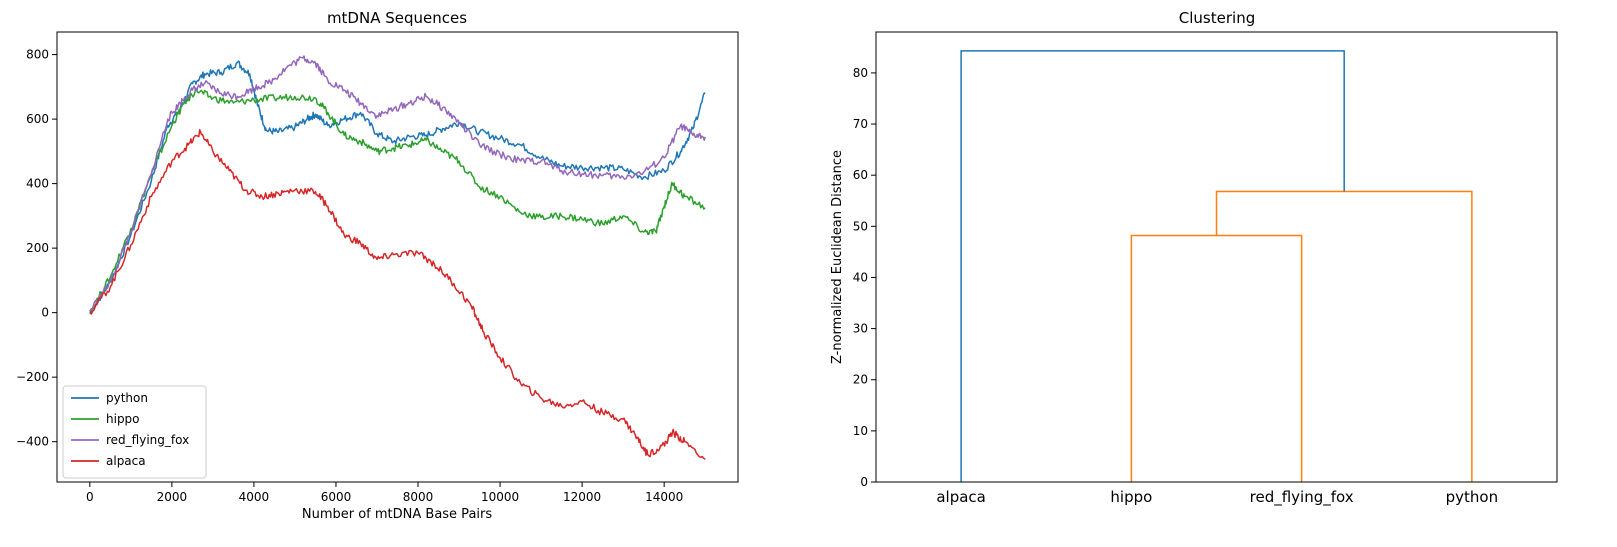 Image resolution: width=1617 pixels, height=547 pixels. What do you see at coordinates (860, 226) in the screenshot?
I see `y-tick-label: 50` at bounding box center [860, 226].